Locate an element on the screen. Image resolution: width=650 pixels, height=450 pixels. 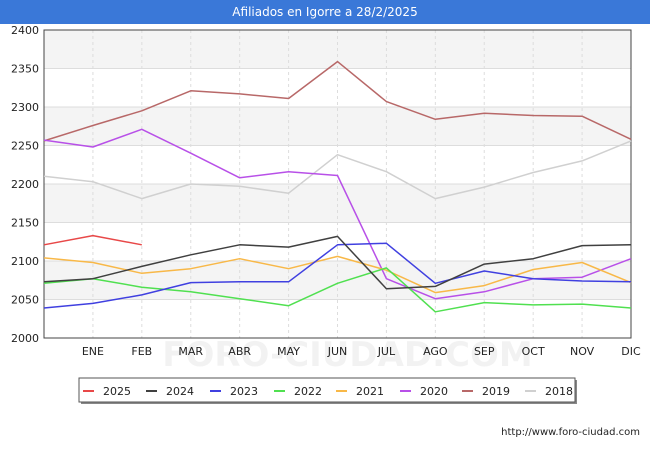
x-tick-label: NOV is located at coordinates (582, 351).